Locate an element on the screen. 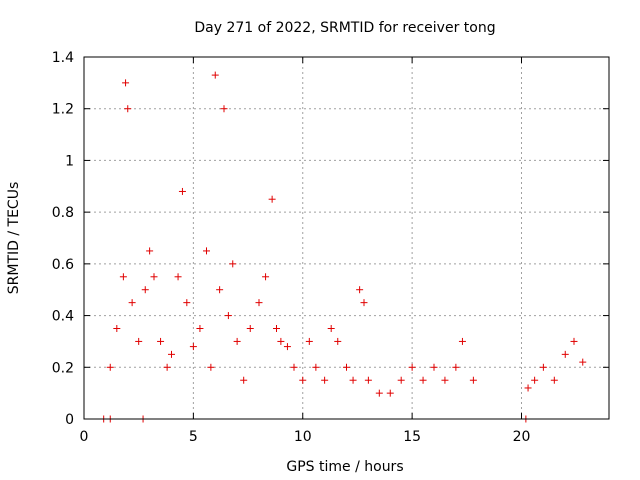 Image resolution: width=640 pixels, height=480 pixels. x-tick-label: 20 is located at coordinates (522, 437).